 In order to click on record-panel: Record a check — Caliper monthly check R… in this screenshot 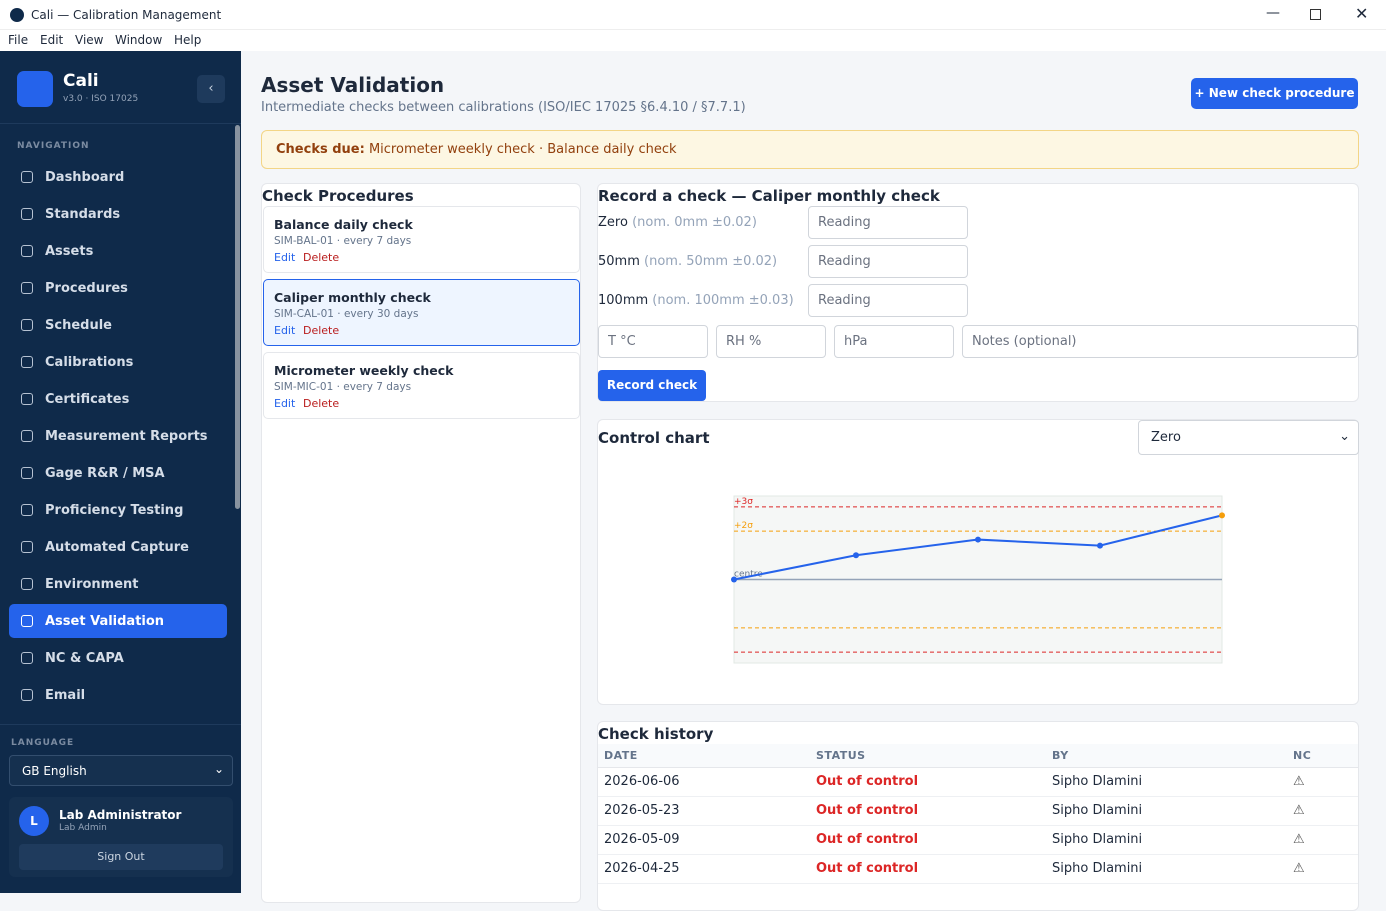, I will do `click(978, 292)`.